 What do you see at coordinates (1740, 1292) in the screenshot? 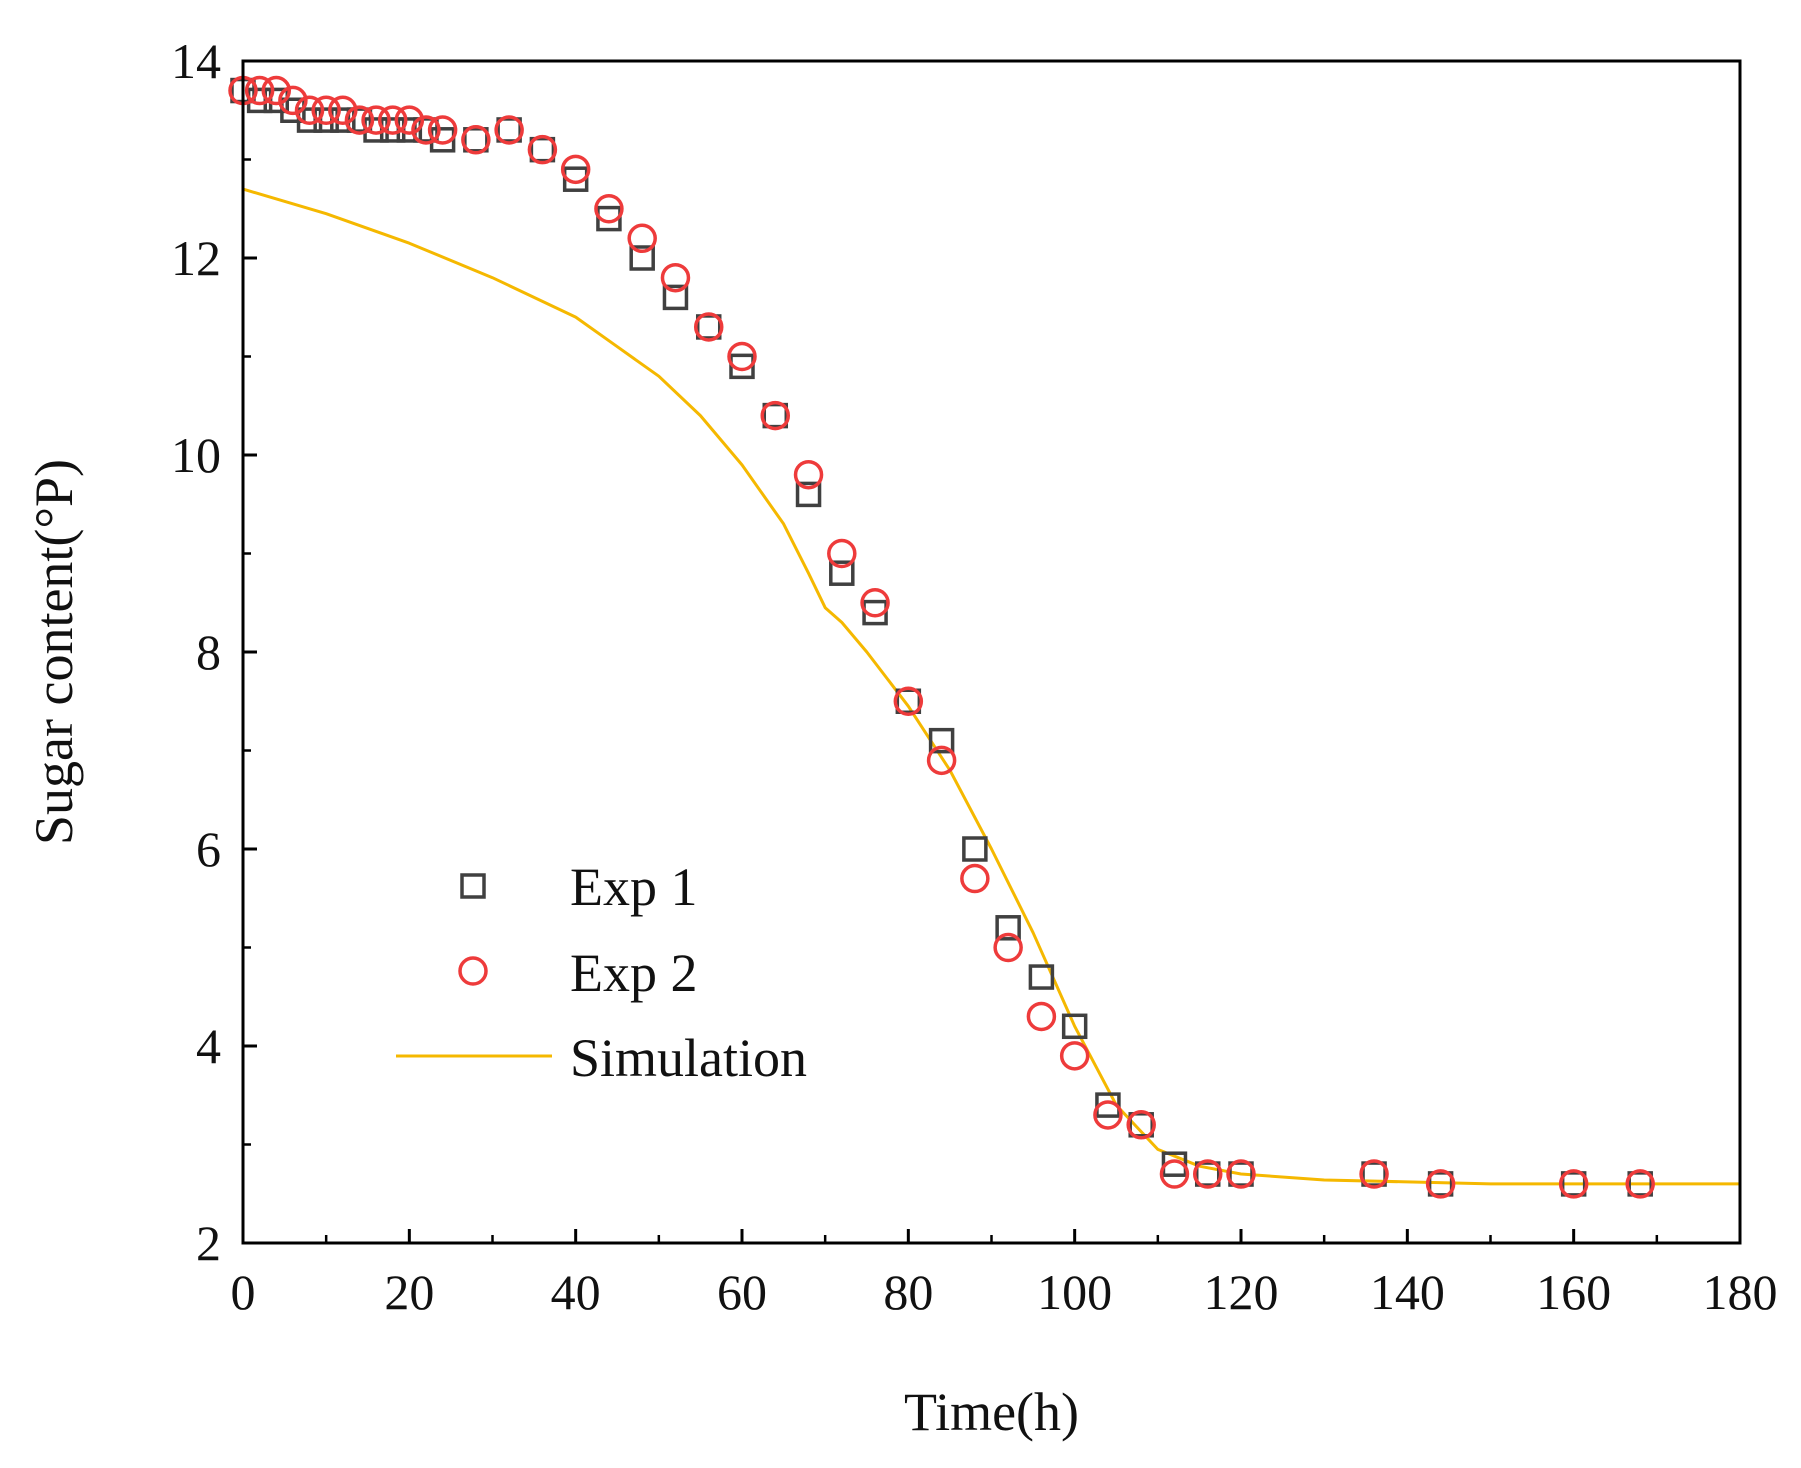
I see `x-tick-label: 180` at bounding box center [1740, 1292].